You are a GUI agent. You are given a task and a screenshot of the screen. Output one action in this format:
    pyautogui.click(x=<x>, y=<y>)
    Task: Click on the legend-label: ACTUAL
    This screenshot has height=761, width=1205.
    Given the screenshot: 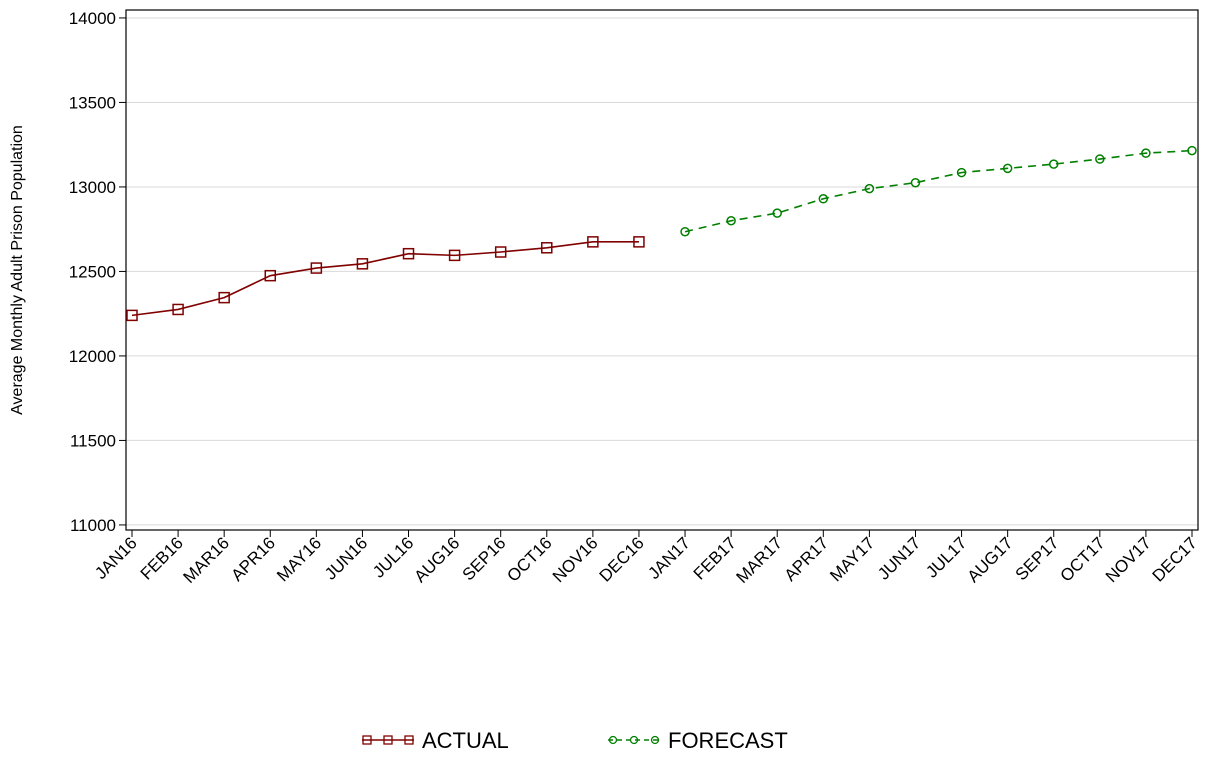 What is the action you would take?
    pyautogui.click(x=465, y=740)
    